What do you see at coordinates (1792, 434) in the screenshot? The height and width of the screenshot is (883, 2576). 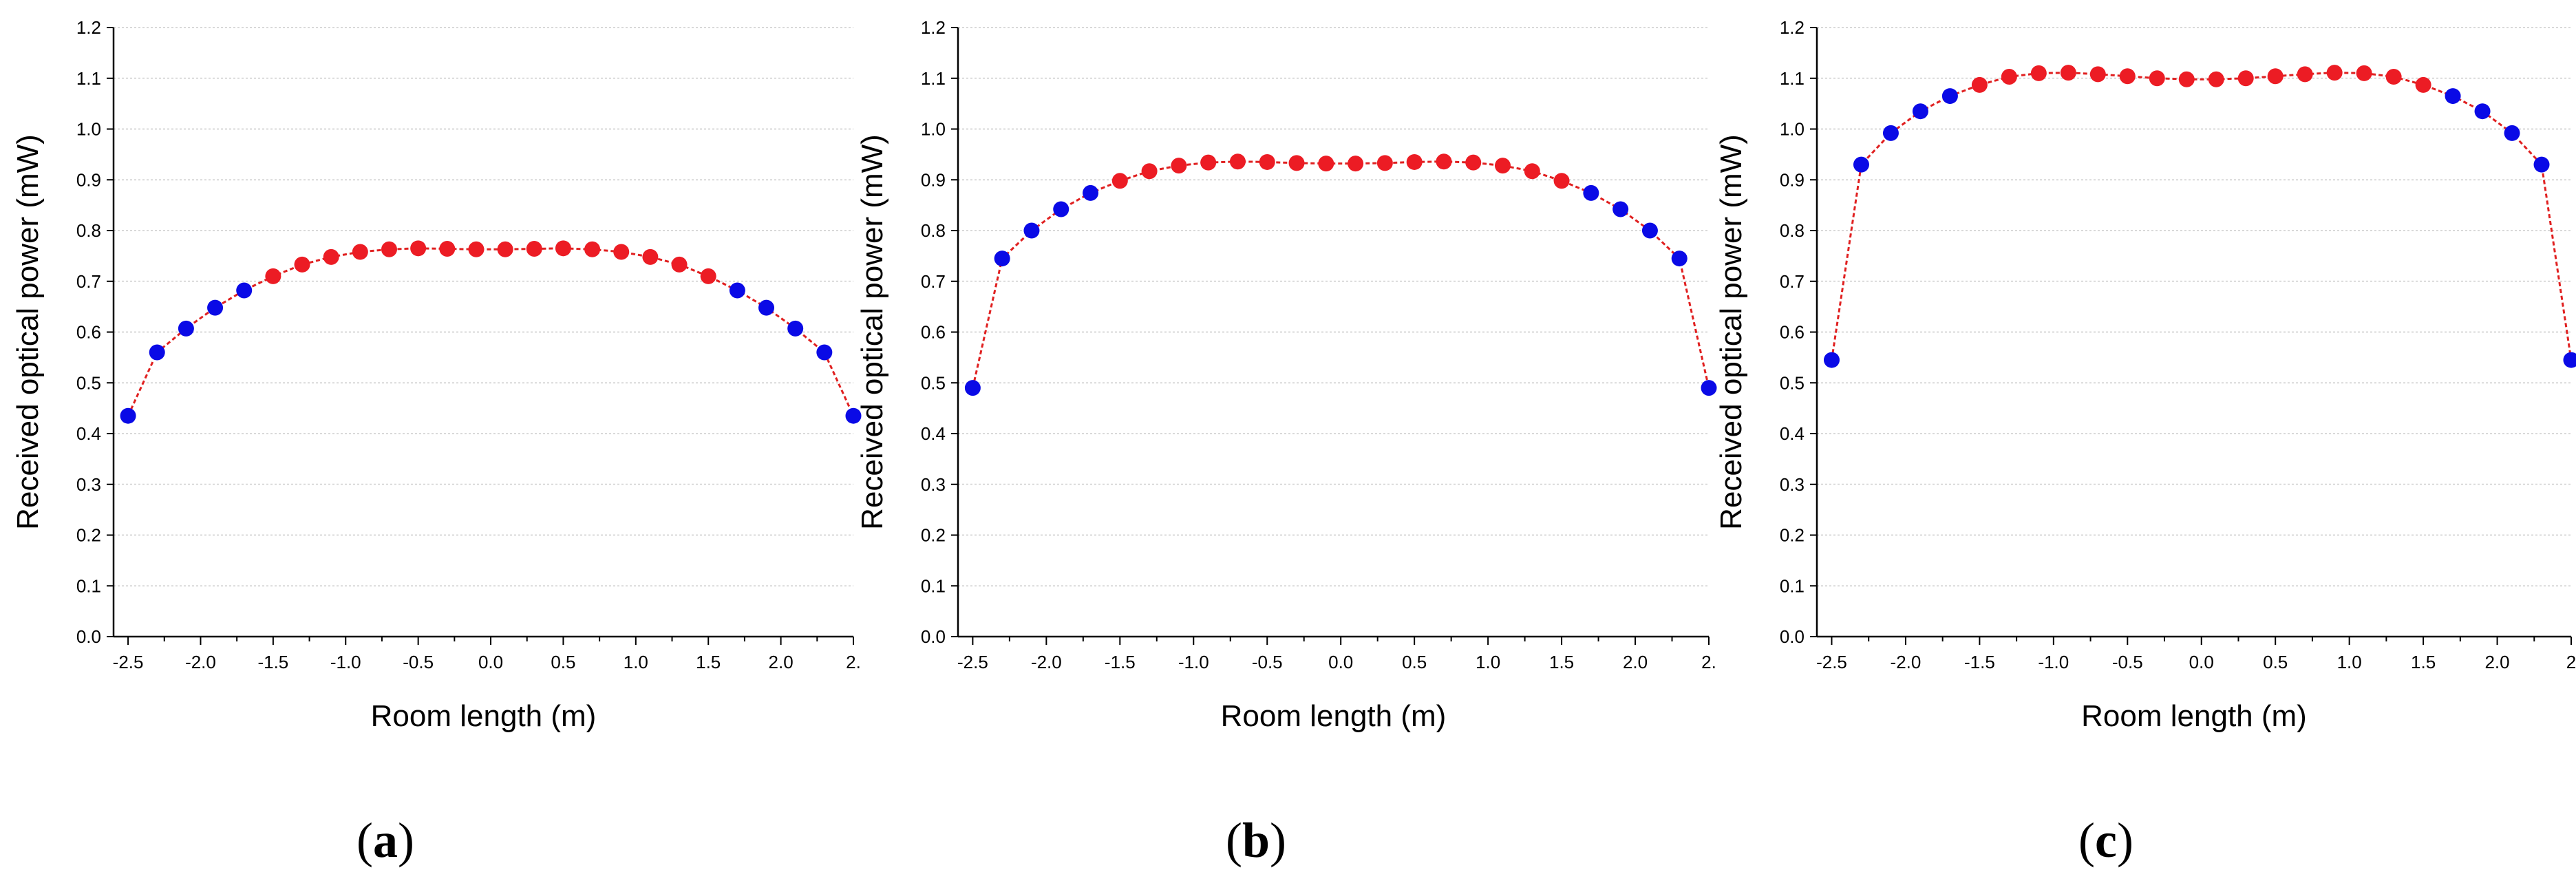 I see `y-tick-label: 0.4` at bounding box center [1792, 434].